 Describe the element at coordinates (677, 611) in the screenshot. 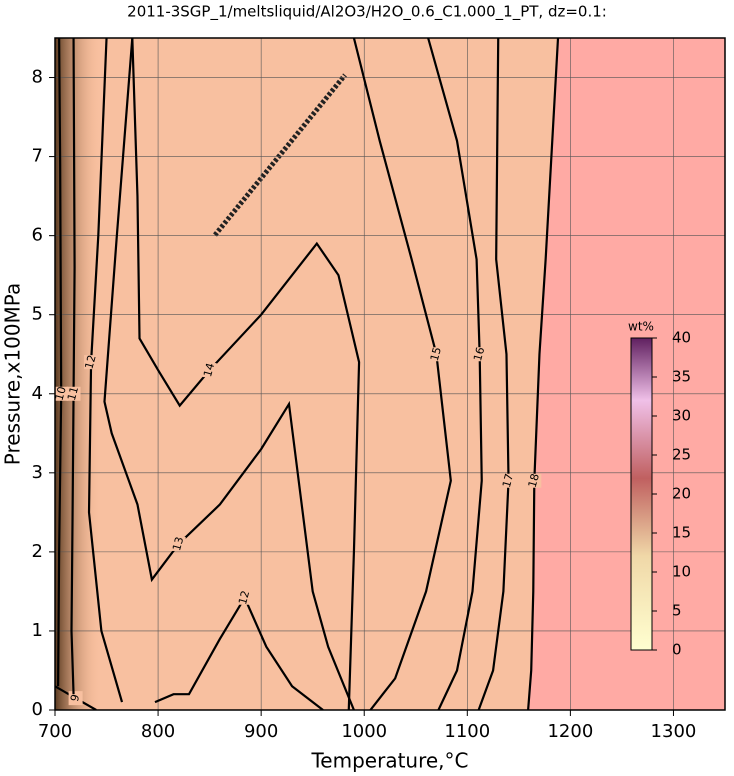

I see `colorbar-tick-label: 5` at that location.